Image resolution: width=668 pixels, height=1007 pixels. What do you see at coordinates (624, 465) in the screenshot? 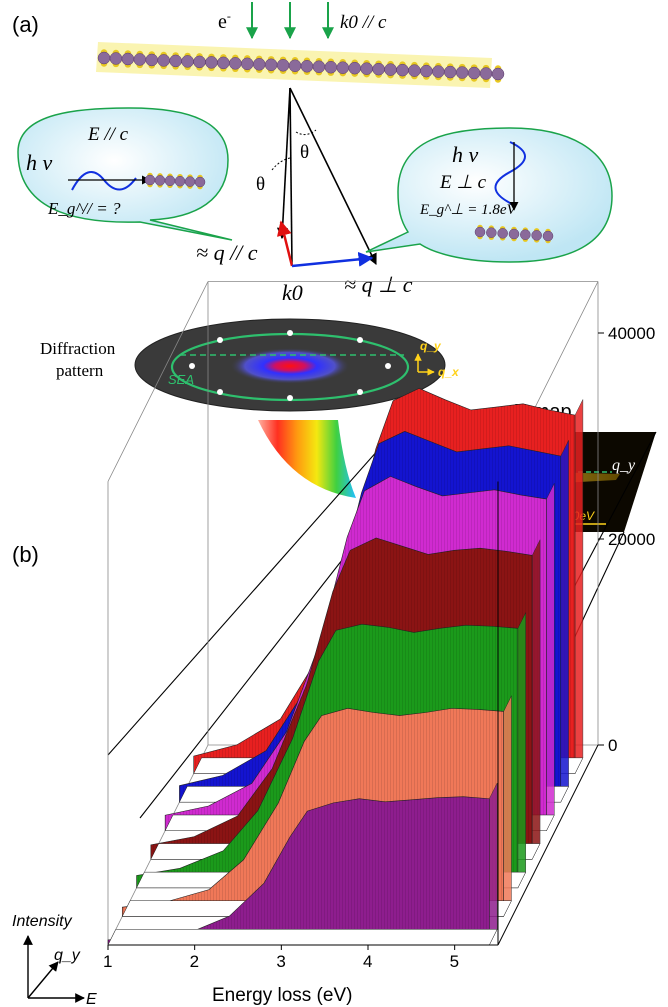
I see `qe-map-qy: q_y` at bounding box center [624, 465].